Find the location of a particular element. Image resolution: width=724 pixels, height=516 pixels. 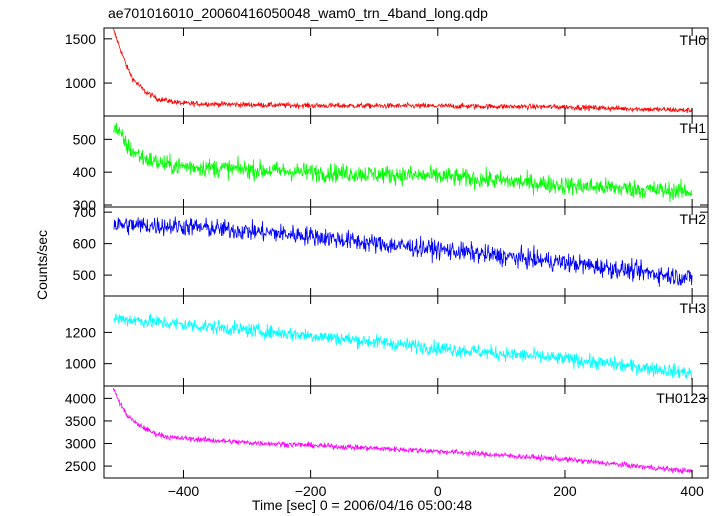

y-tick-label-th2-600: 600 is located at coordinates (85, 244).